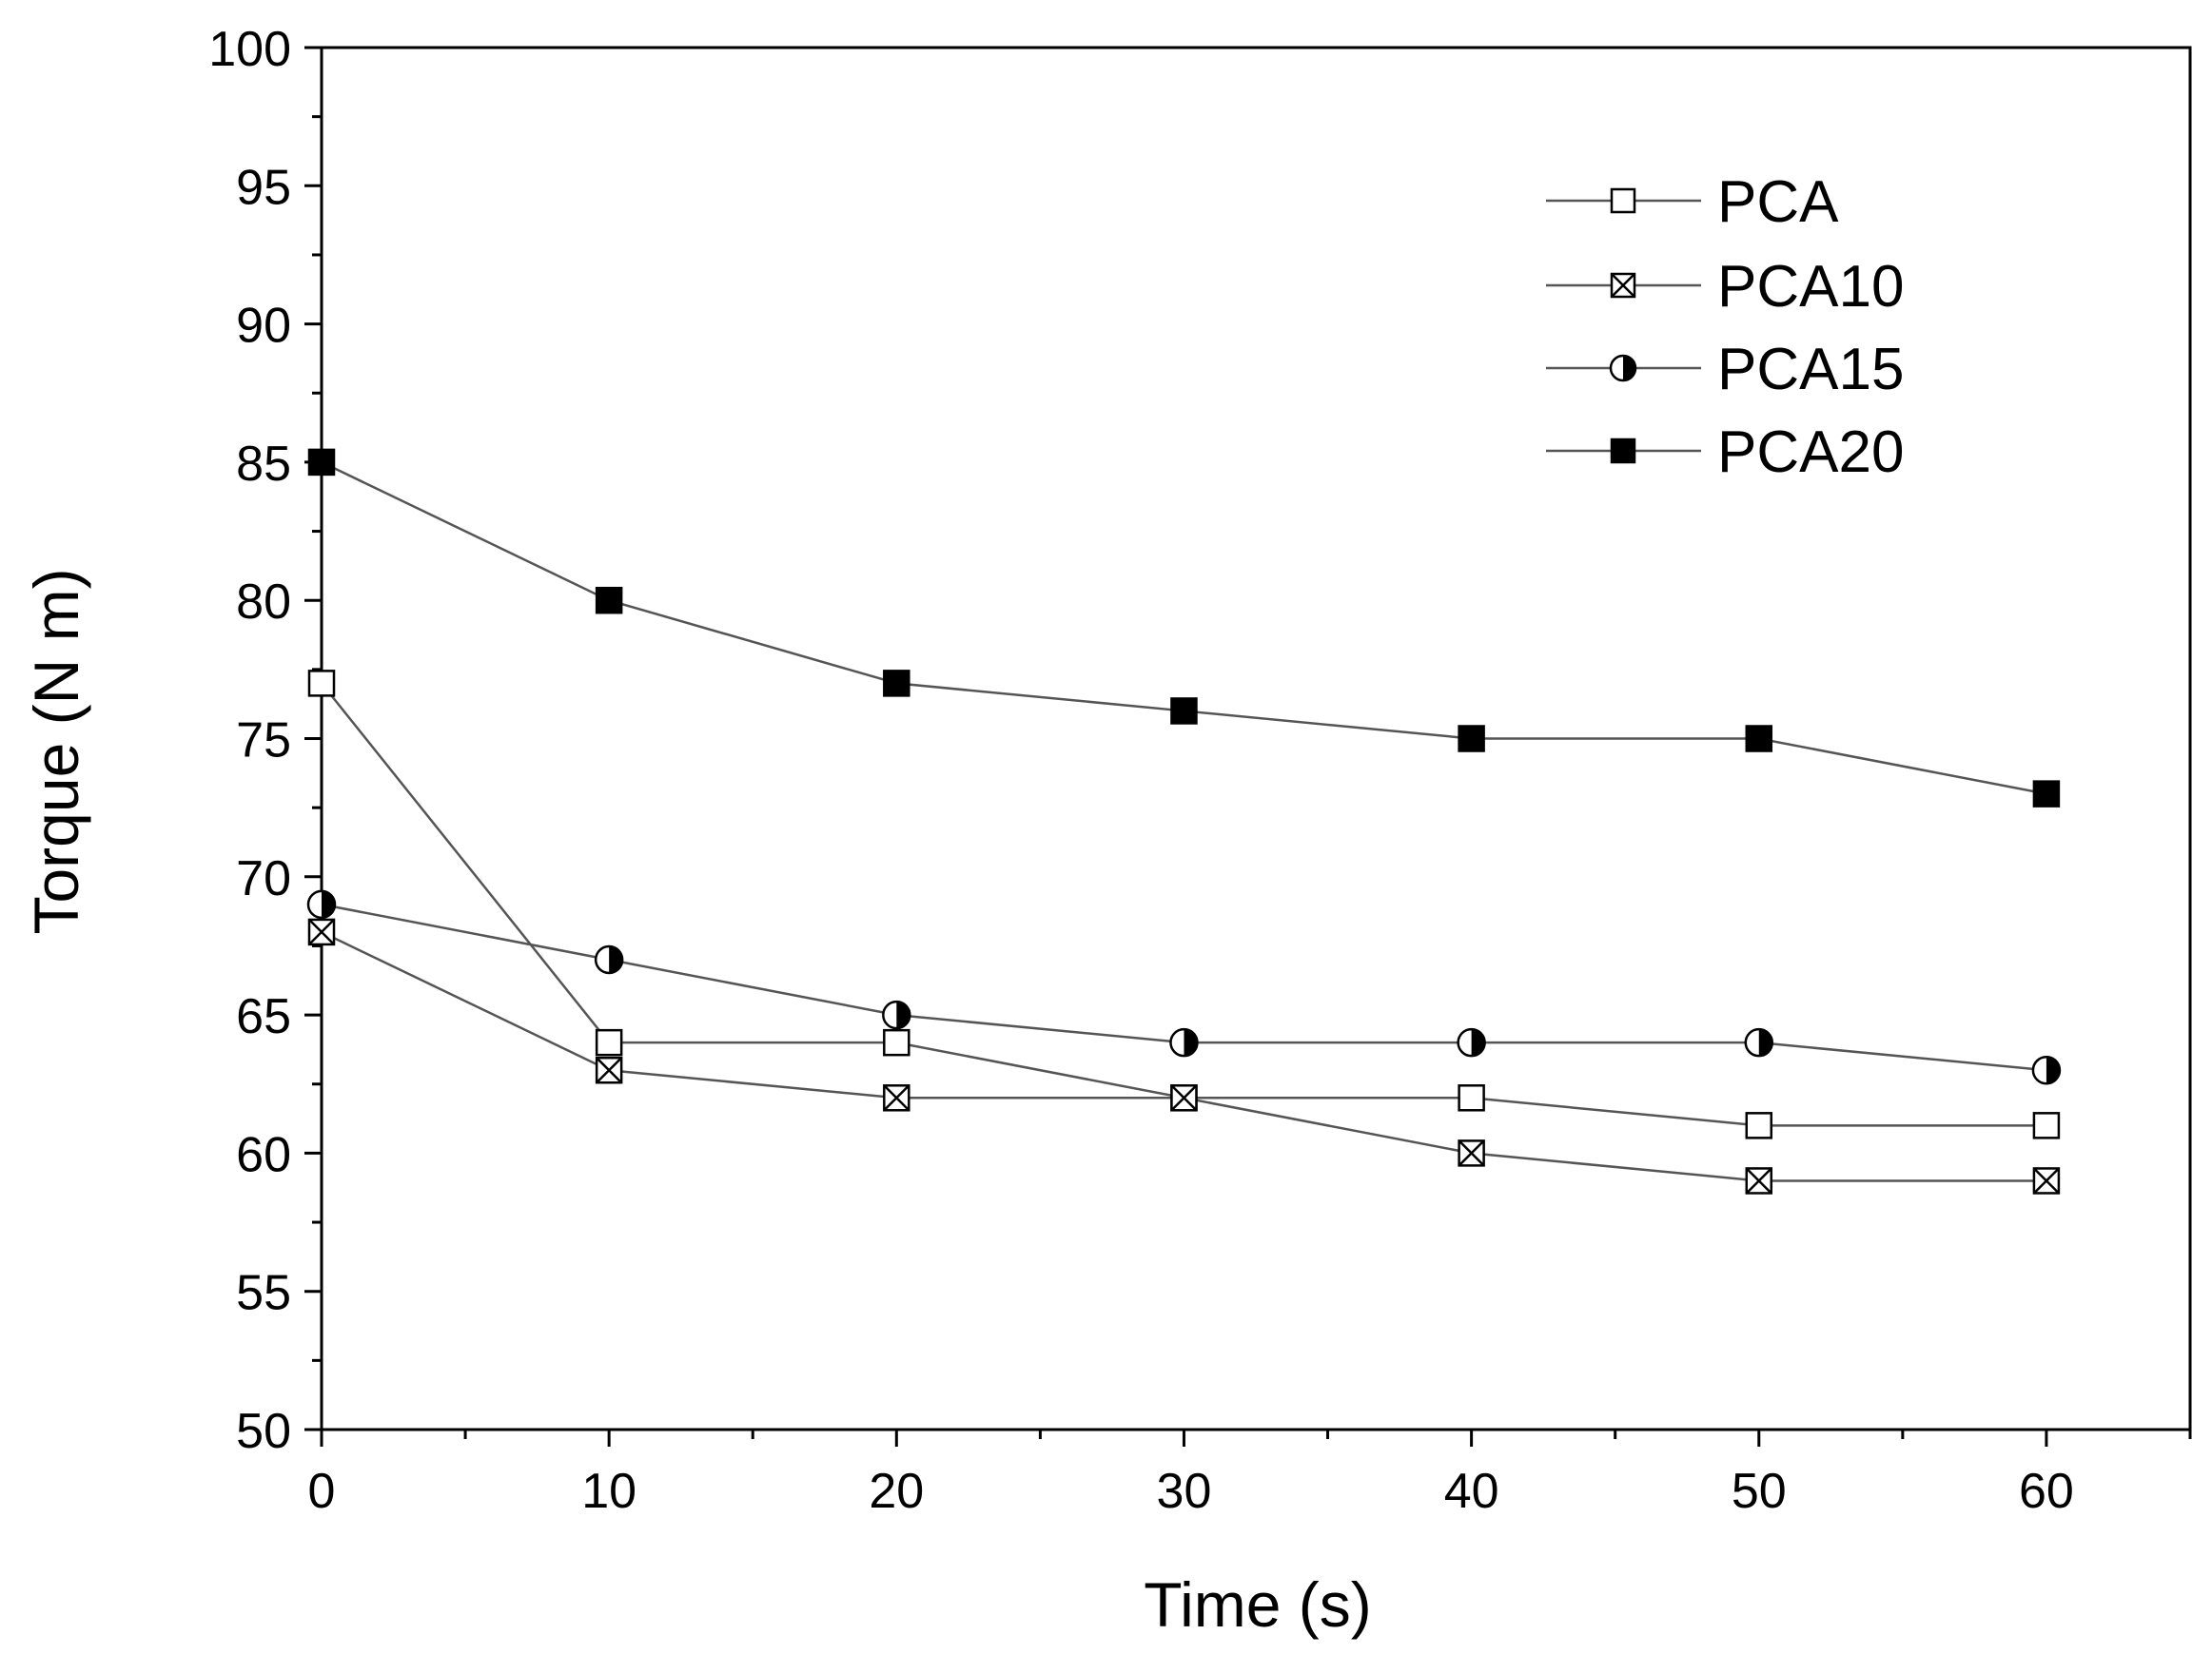  What do you see at coordinates (263, 1294) in the screenshot?
I see `y-tick-label: 55` at bounding box center [263, 1294].